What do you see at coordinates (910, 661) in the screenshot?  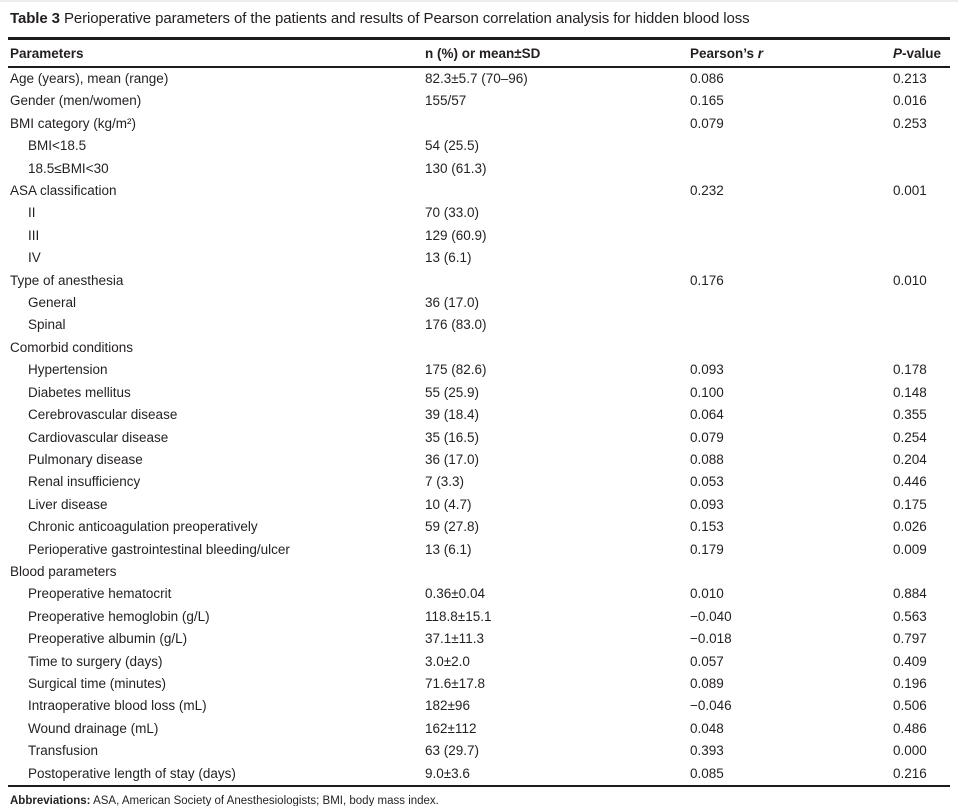 I see `p-value-cell: 0.409` at bounding box center [910, 661].